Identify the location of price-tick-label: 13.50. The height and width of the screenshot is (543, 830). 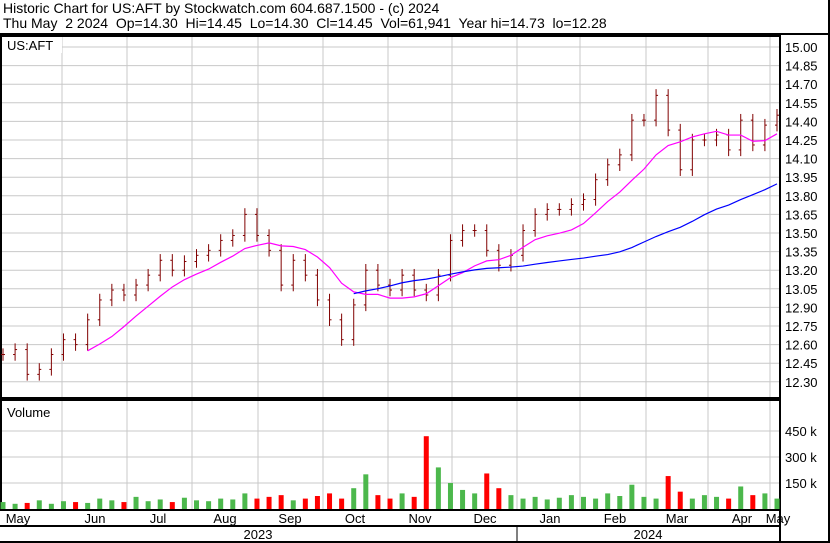
(801, 233).